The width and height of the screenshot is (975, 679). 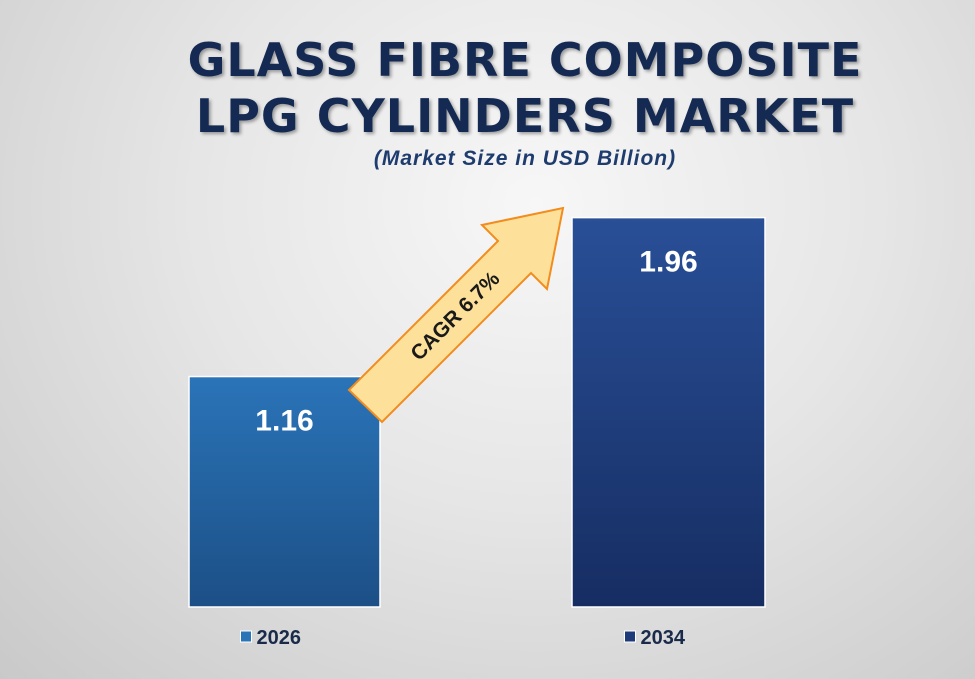 I want to click on cagr-arrow: CAGR 6.7%, so click(x=456, y=315).